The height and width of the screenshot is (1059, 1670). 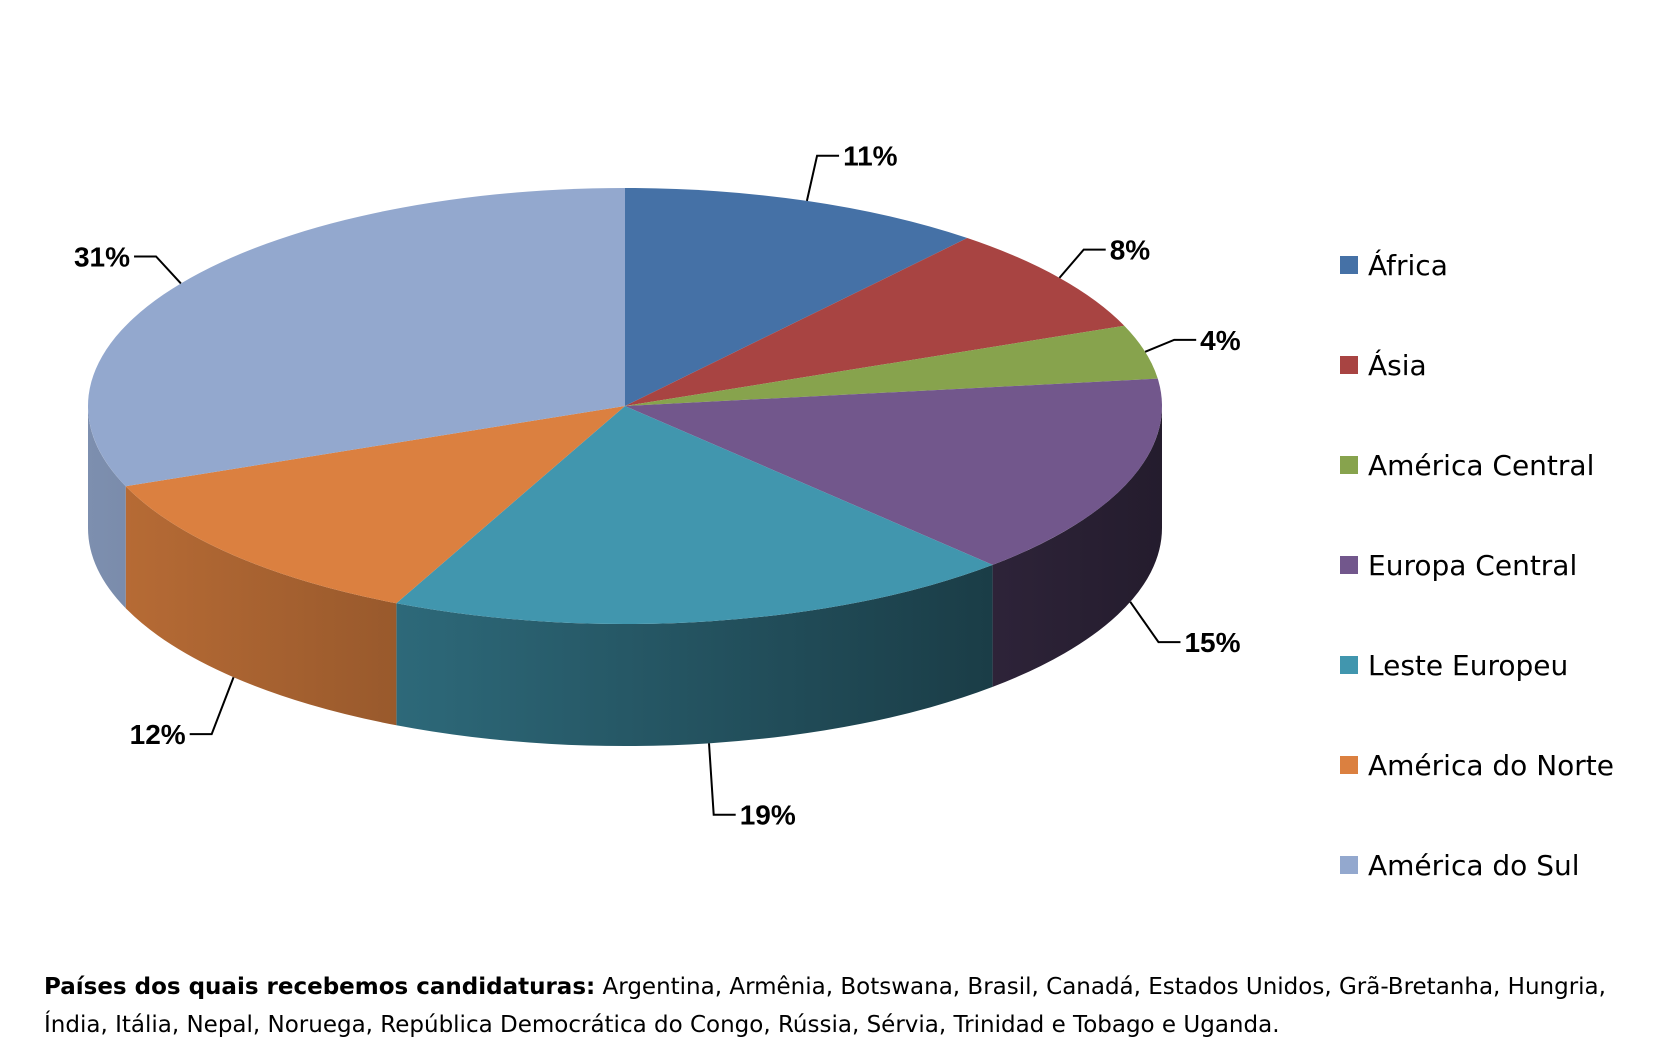 I want to click on slice-africa, so click(x=796, y=297).